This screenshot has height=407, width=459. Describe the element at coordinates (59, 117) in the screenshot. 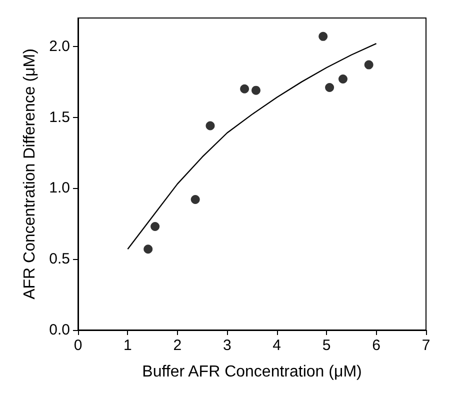

I see `y-tick-label: 1.5` at that location.